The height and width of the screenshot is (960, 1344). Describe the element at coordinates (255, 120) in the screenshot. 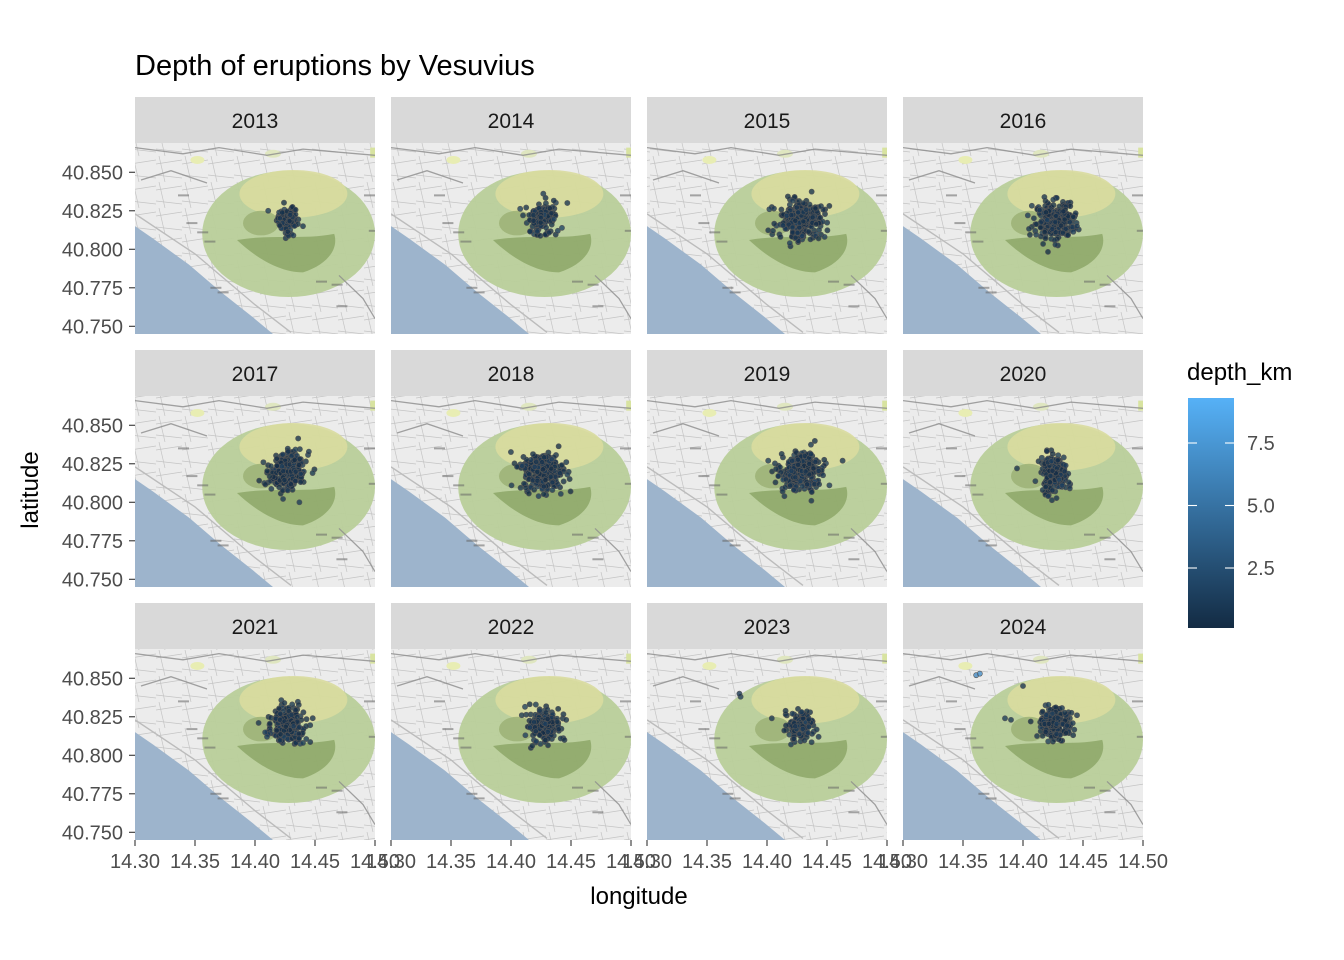

I see `facet-strip` at that location.